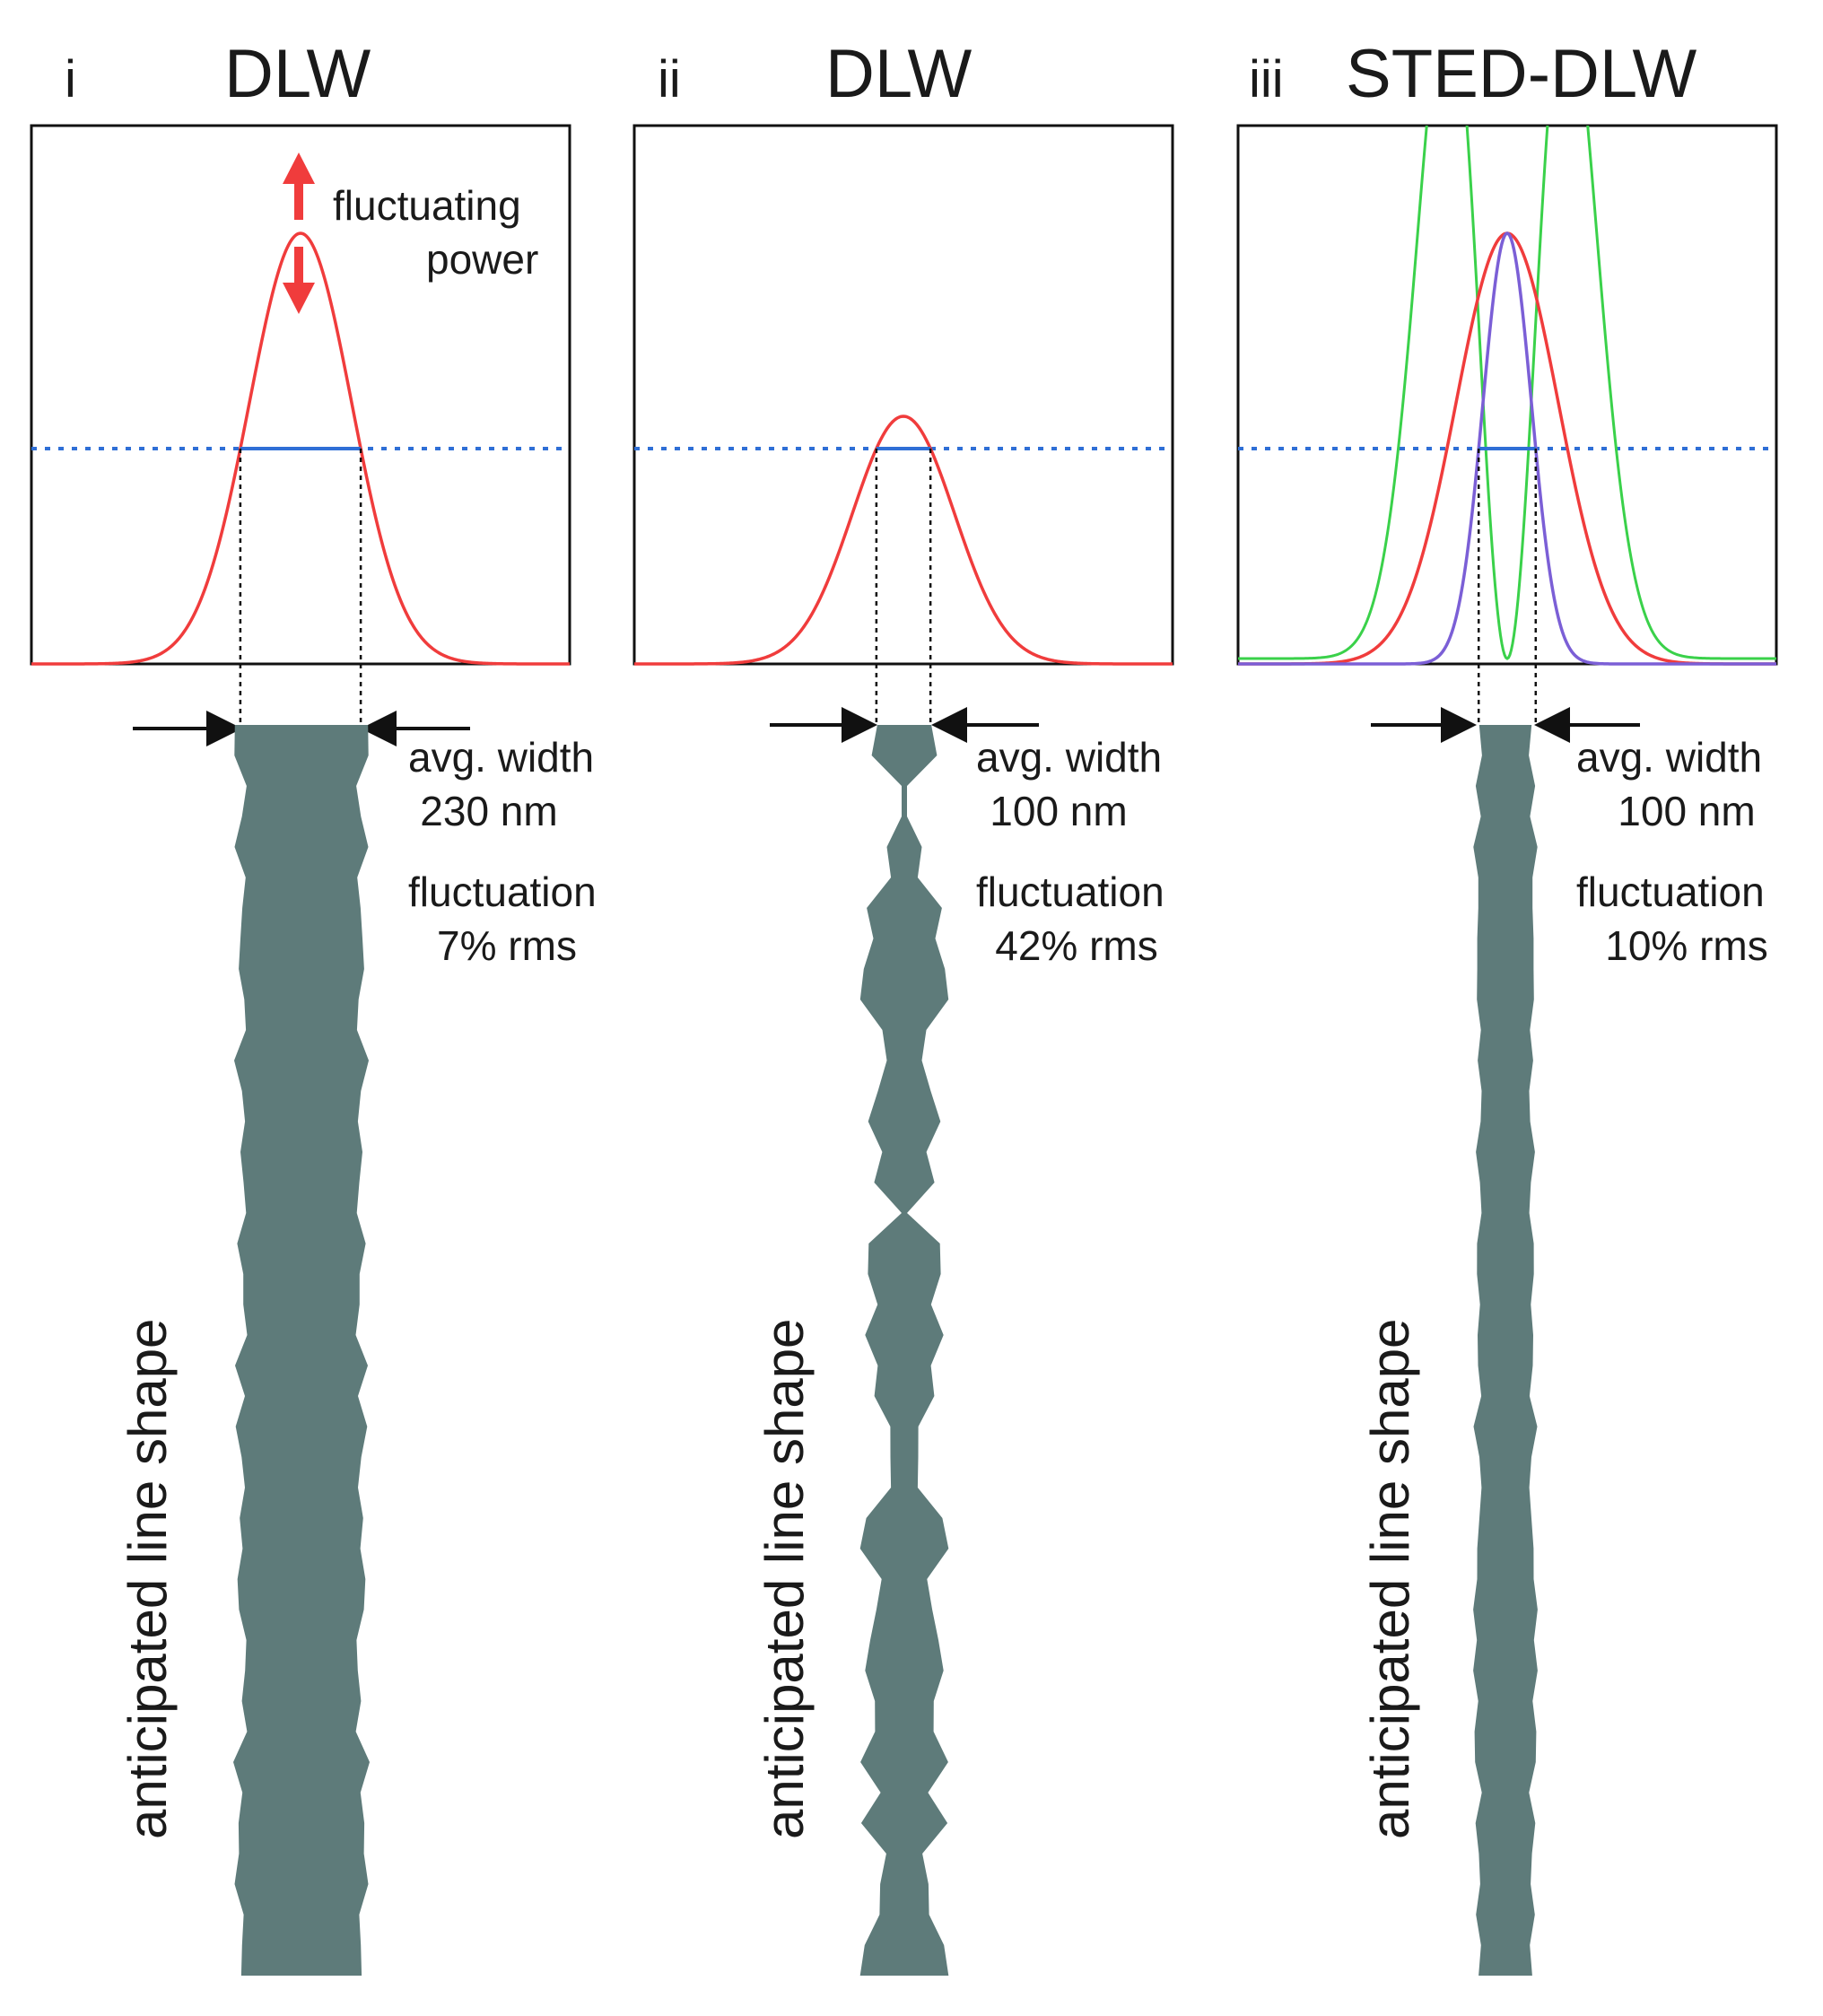 This screenshot has height=2016, width=1823. I want to click on panel-iii-frame, so click(1507, 395).